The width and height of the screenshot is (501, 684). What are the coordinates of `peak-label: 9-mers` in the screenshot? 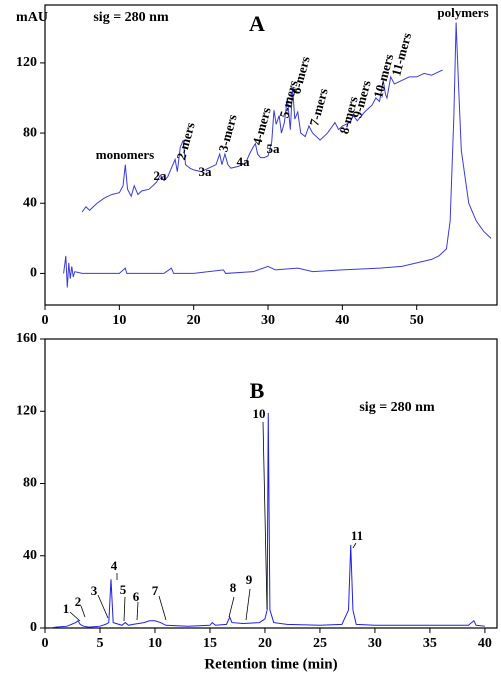 It's located at (361, 99).